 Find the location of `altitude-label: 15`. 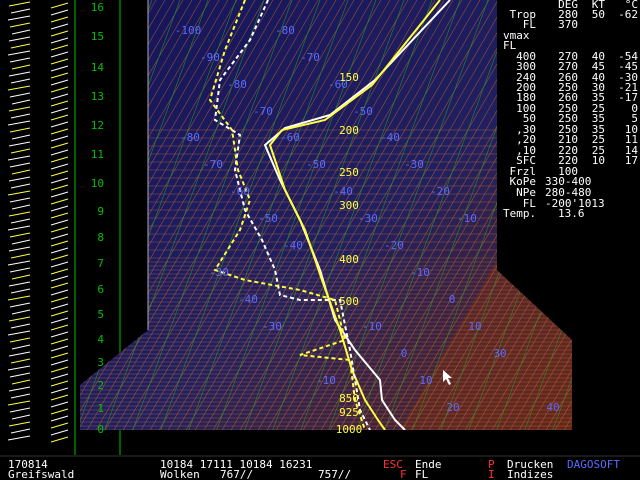

altitude-label: 15 is located at coordinates (97, 36).